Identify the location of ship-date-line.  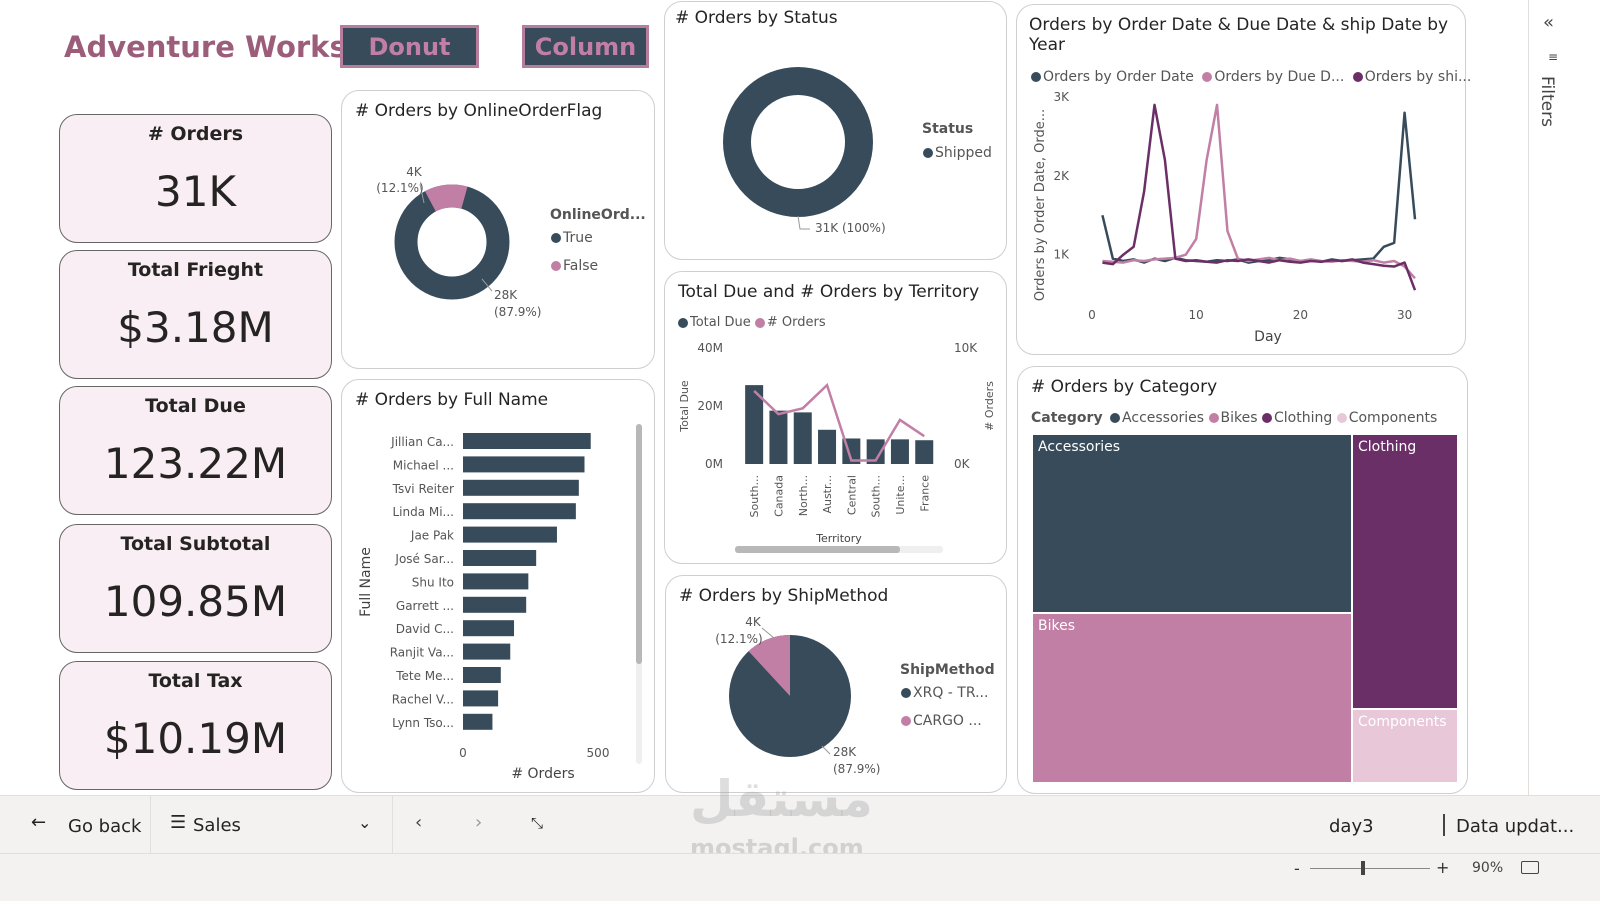
(1259, 197).